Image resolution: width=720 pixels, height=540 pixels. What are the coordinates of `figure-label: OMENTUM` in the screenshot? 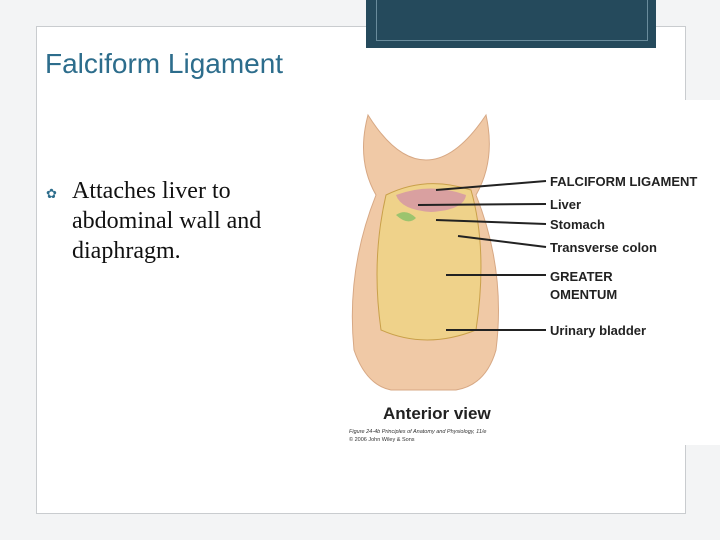 It's located at (583, 294).